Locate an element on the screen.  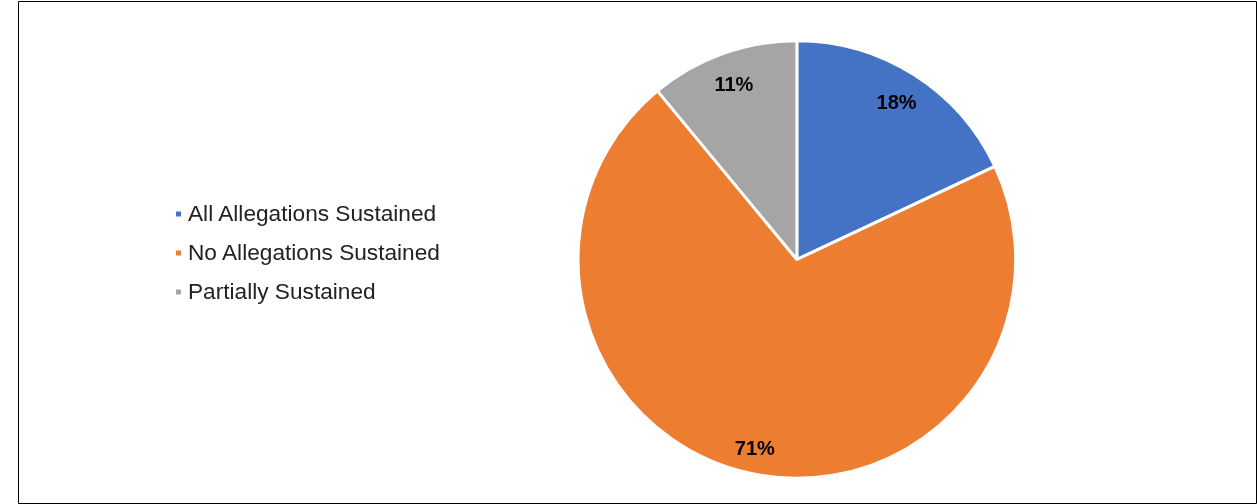
data-label: 18% is located at coordinates (896, 102).